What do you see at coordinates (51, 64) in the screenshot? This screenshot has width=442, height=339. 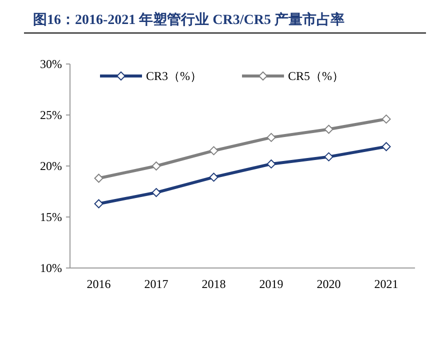 I see `y-tick-label: 30%` at bounding box center [51, 64].